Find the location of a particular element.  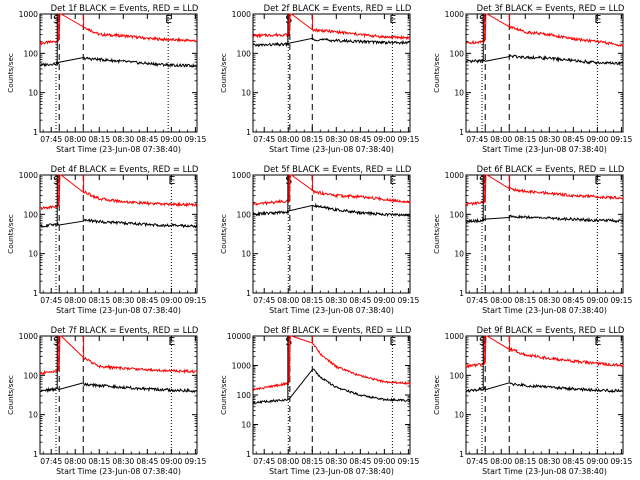

chart-title: Det 2f BLACK = Events, RED = LLD is located at coordinates (338, 8).